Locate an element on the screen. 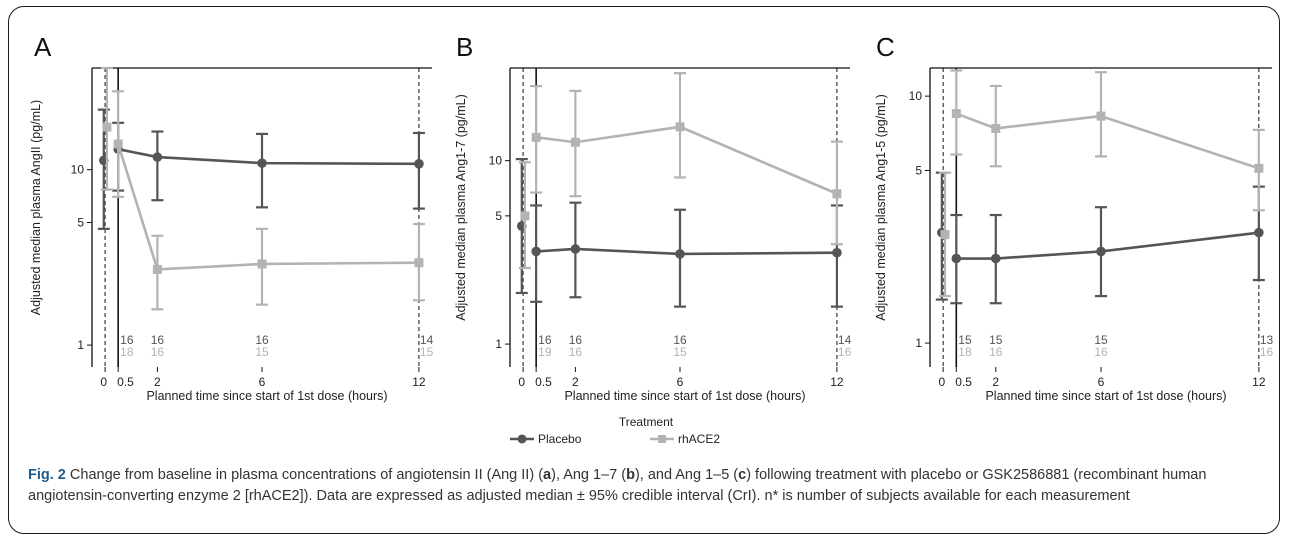 This screenshot has width=1292, height=542. panel-a-y-tick-label: 5 is located at coordinates (80, 222).